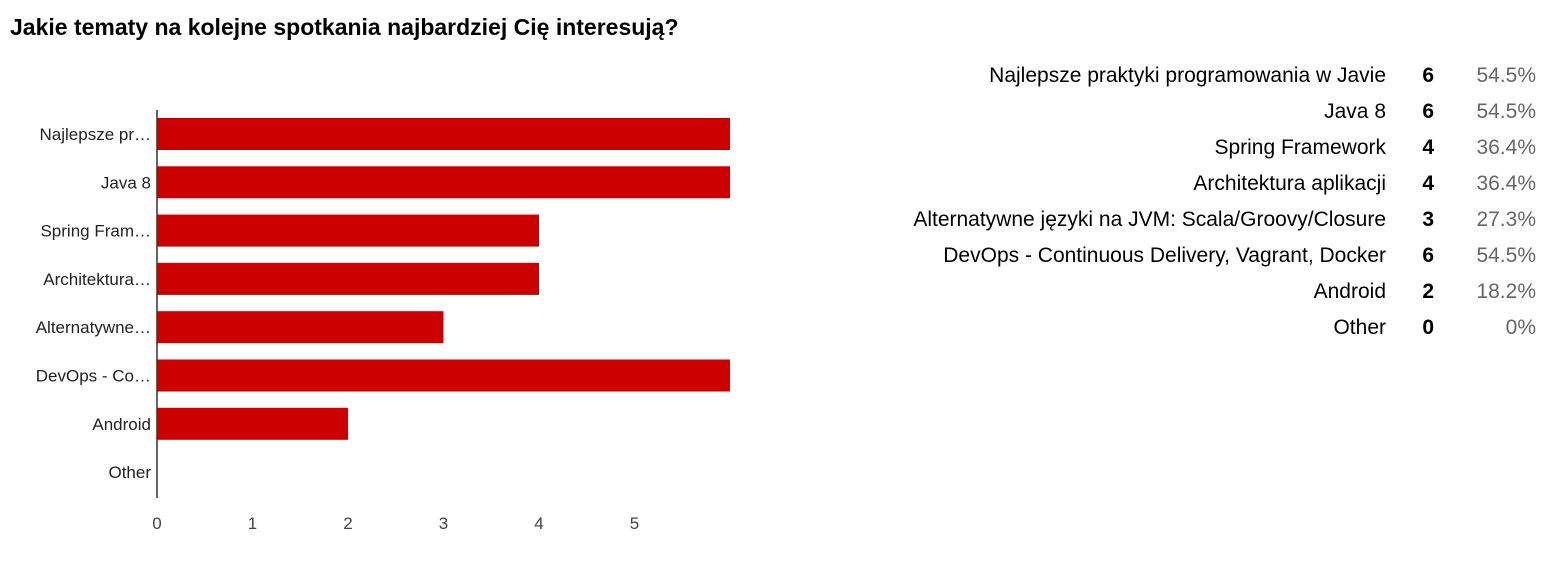 This screenshot has width=1546, height=562. What do you see at coordinates (1428, 327) in the screenshot?
I see `legend-count: 0` at bounding box center [1428, 327].